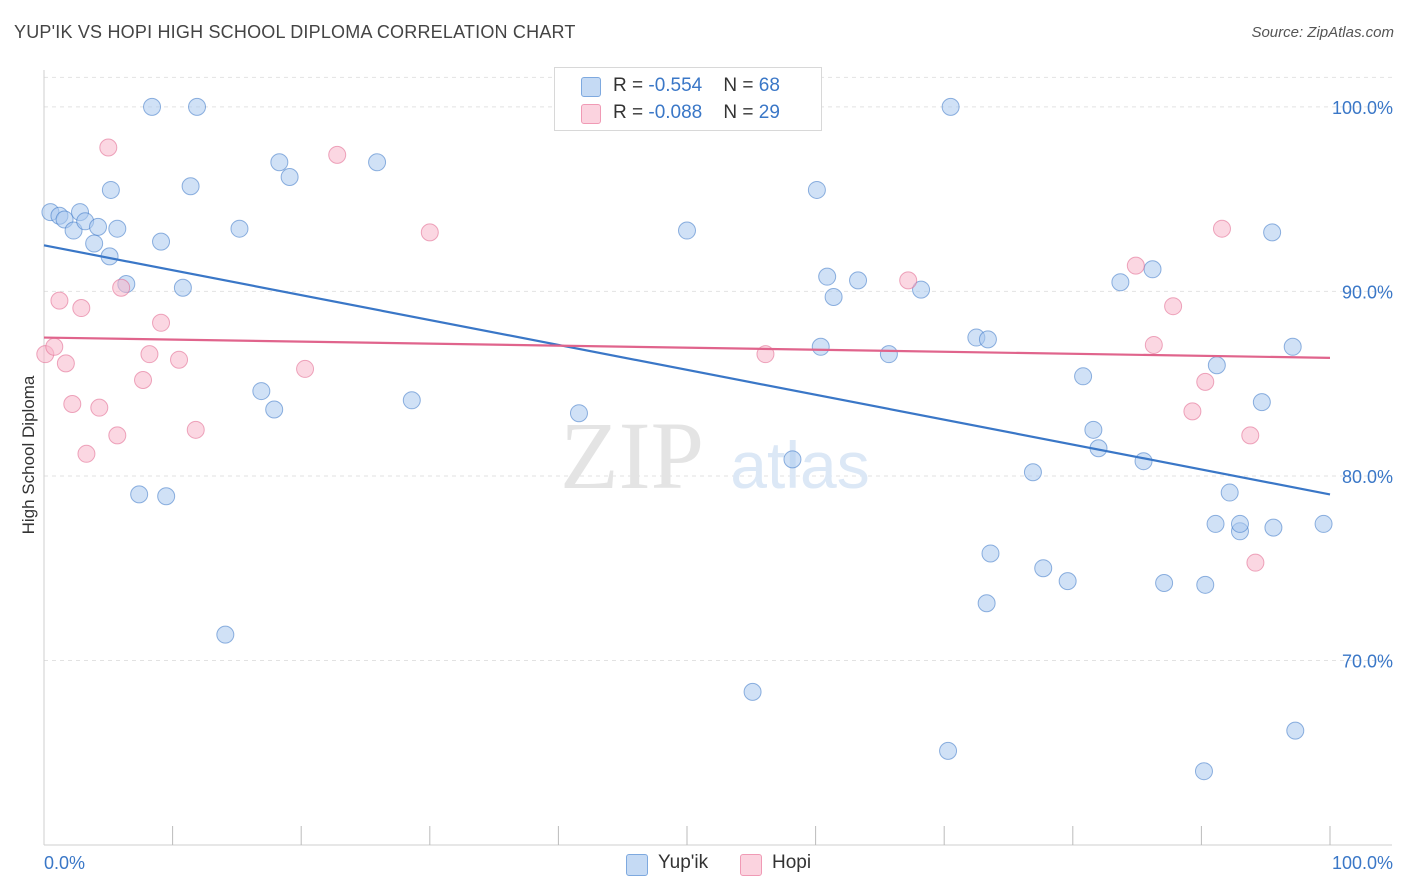 The height and width of the screenshot is (892, 1406). What do you see at coordinates (675, 85) in the screenshot?
I see `legend-r-value-yupik: -0.554` at bounding box center [675, 85].